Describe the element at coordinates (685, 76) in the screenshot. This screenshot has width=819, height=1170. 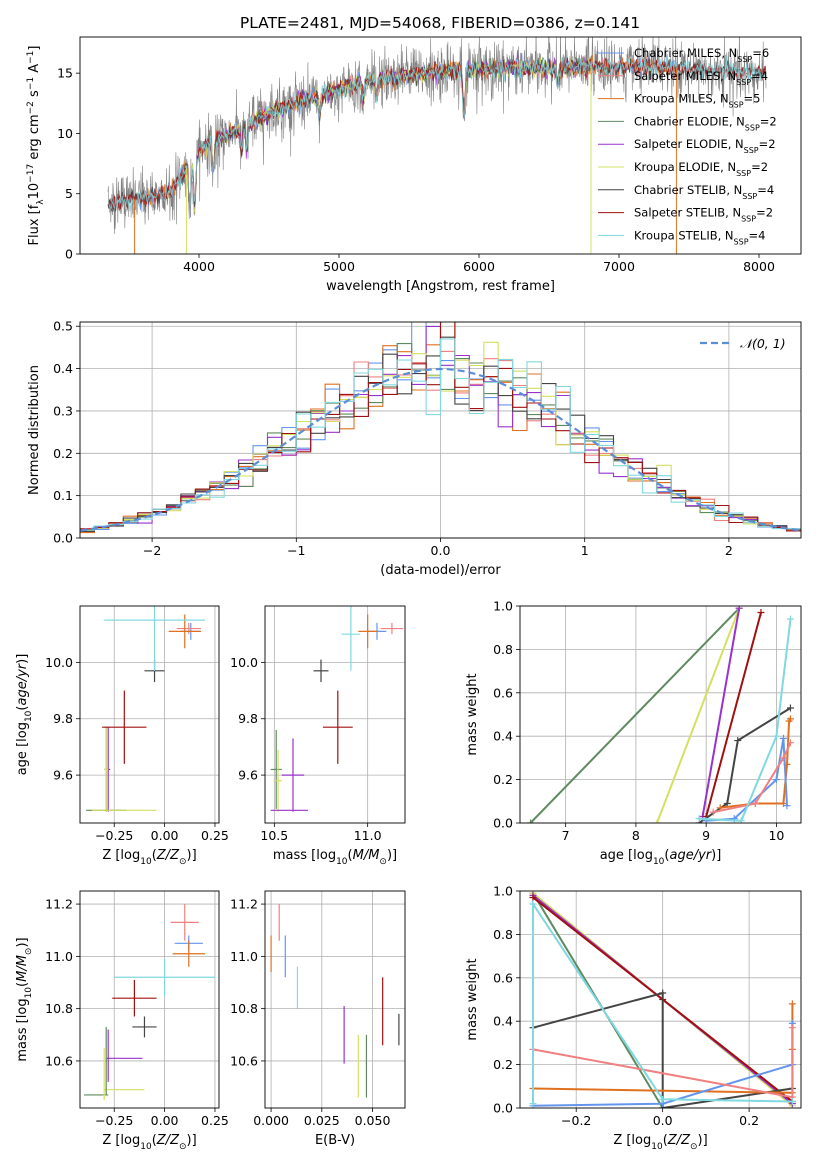
I see `legend-label-text: Salpeter MILES, N` at that location.